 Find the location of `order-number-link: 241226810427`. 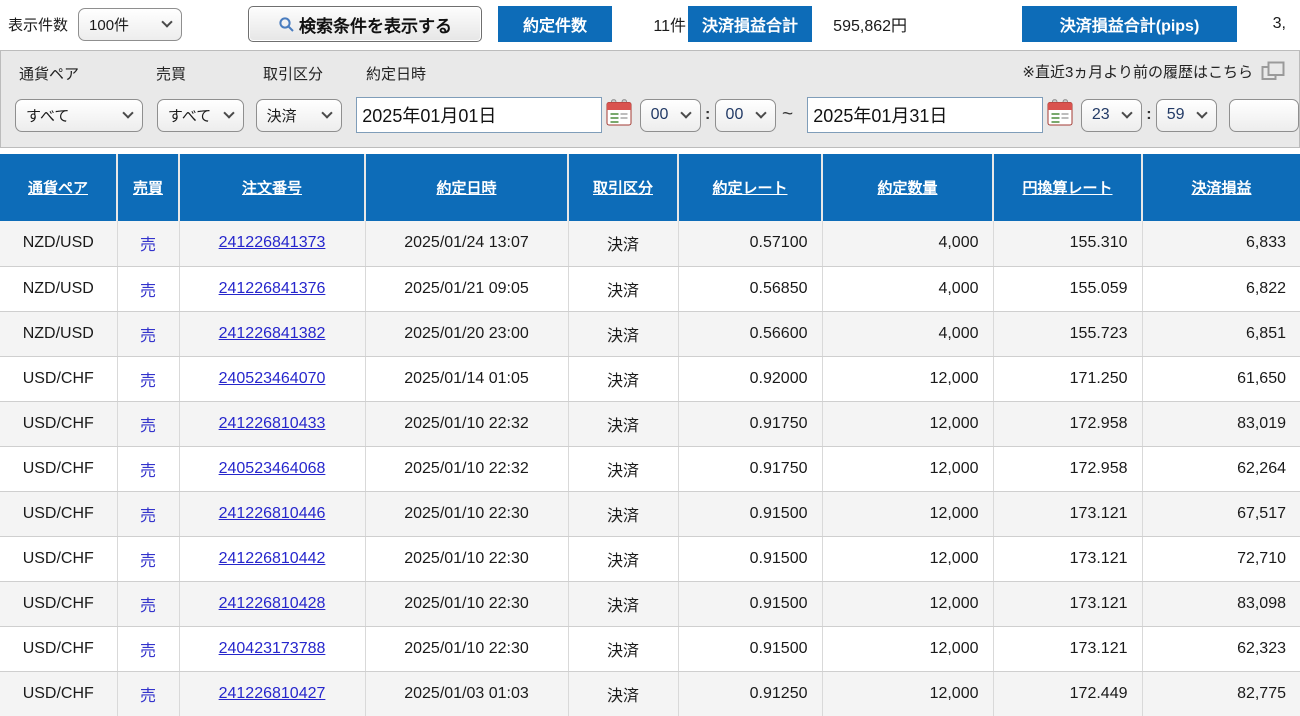

order-number-link: 241226810427 is located at coordinates (272, 693).